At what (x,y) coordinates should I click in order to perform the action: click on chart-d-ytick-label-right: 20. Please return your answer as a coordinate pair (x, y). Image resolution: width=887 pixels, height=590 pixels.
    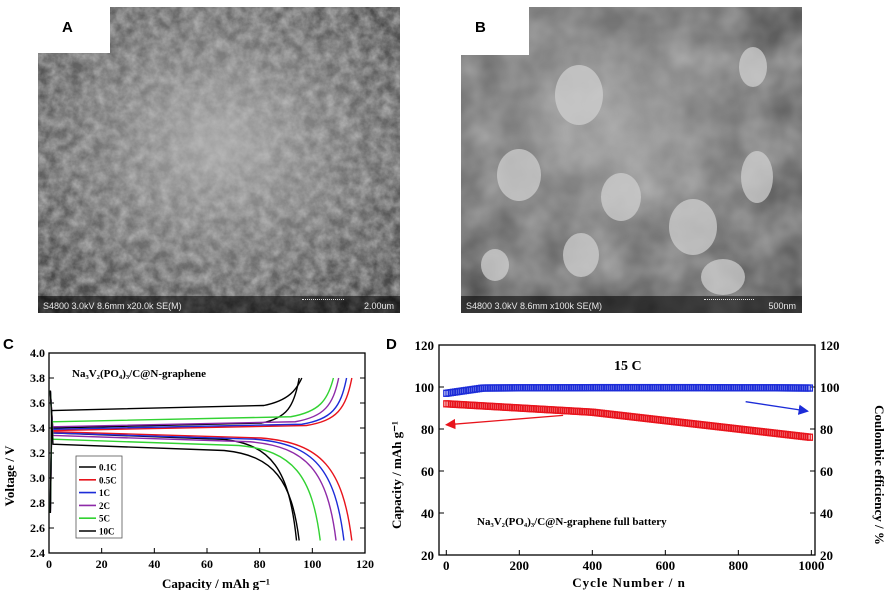
    Looking at the image, I should click on (826, 555).